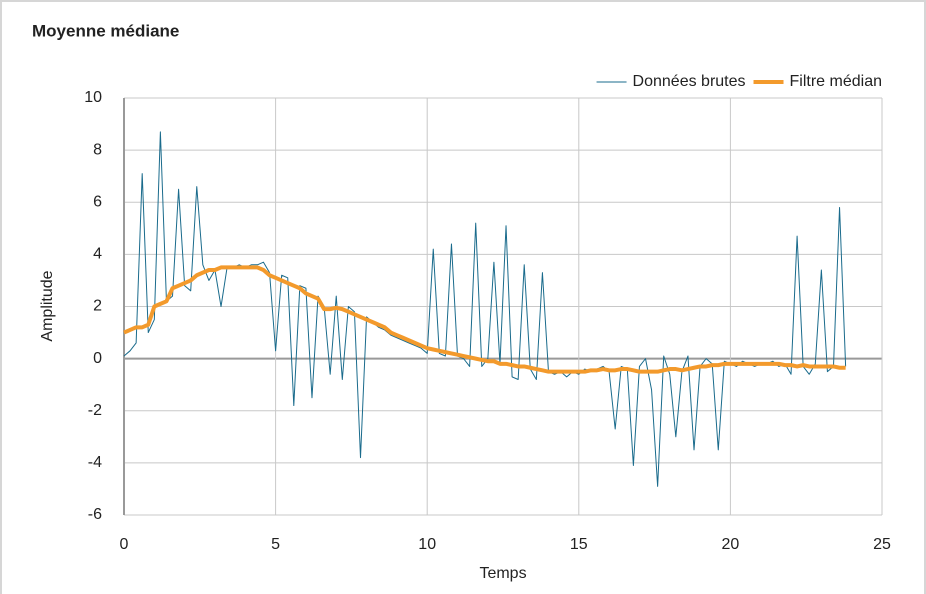 This screenshot has height=594, width=926. Describe the element at coordinates (579, 544) in the screenshot. I see `x-tick-label: 15` at that location.